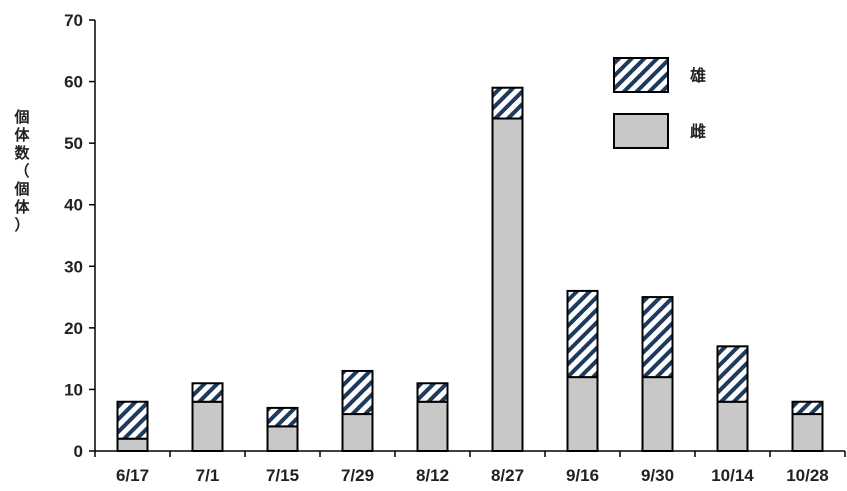 The image size is (847, 491). What do you see at coordinates (657, 475) in the screenshot?
I see `x-tick-label: 9/30` at bounding box center [657, 475].